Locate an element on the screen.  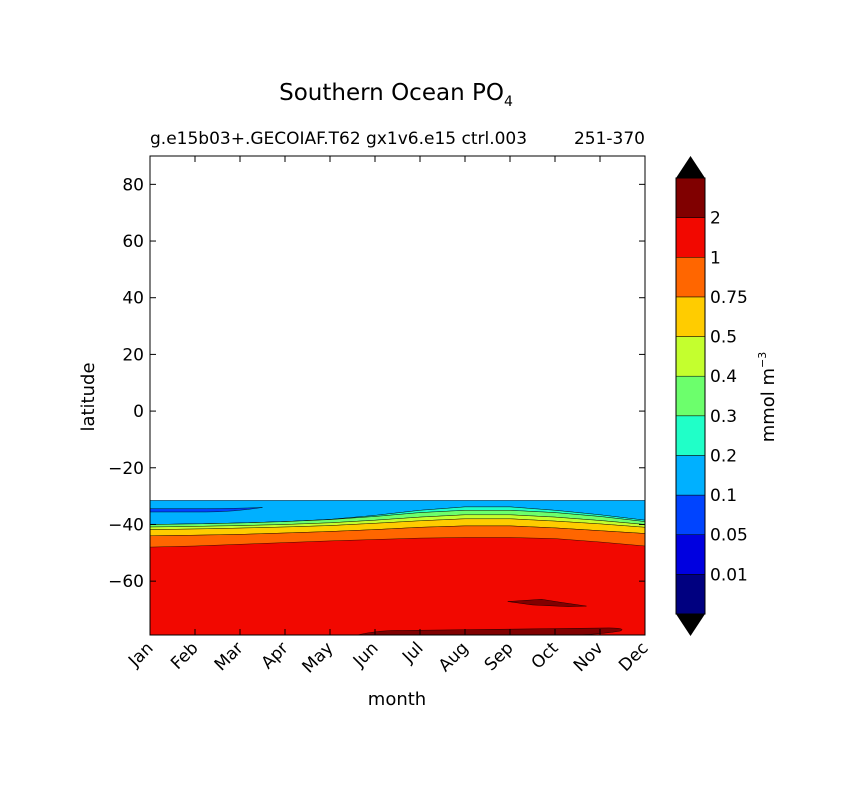
contour-layer is located at coordinates (397, 567).